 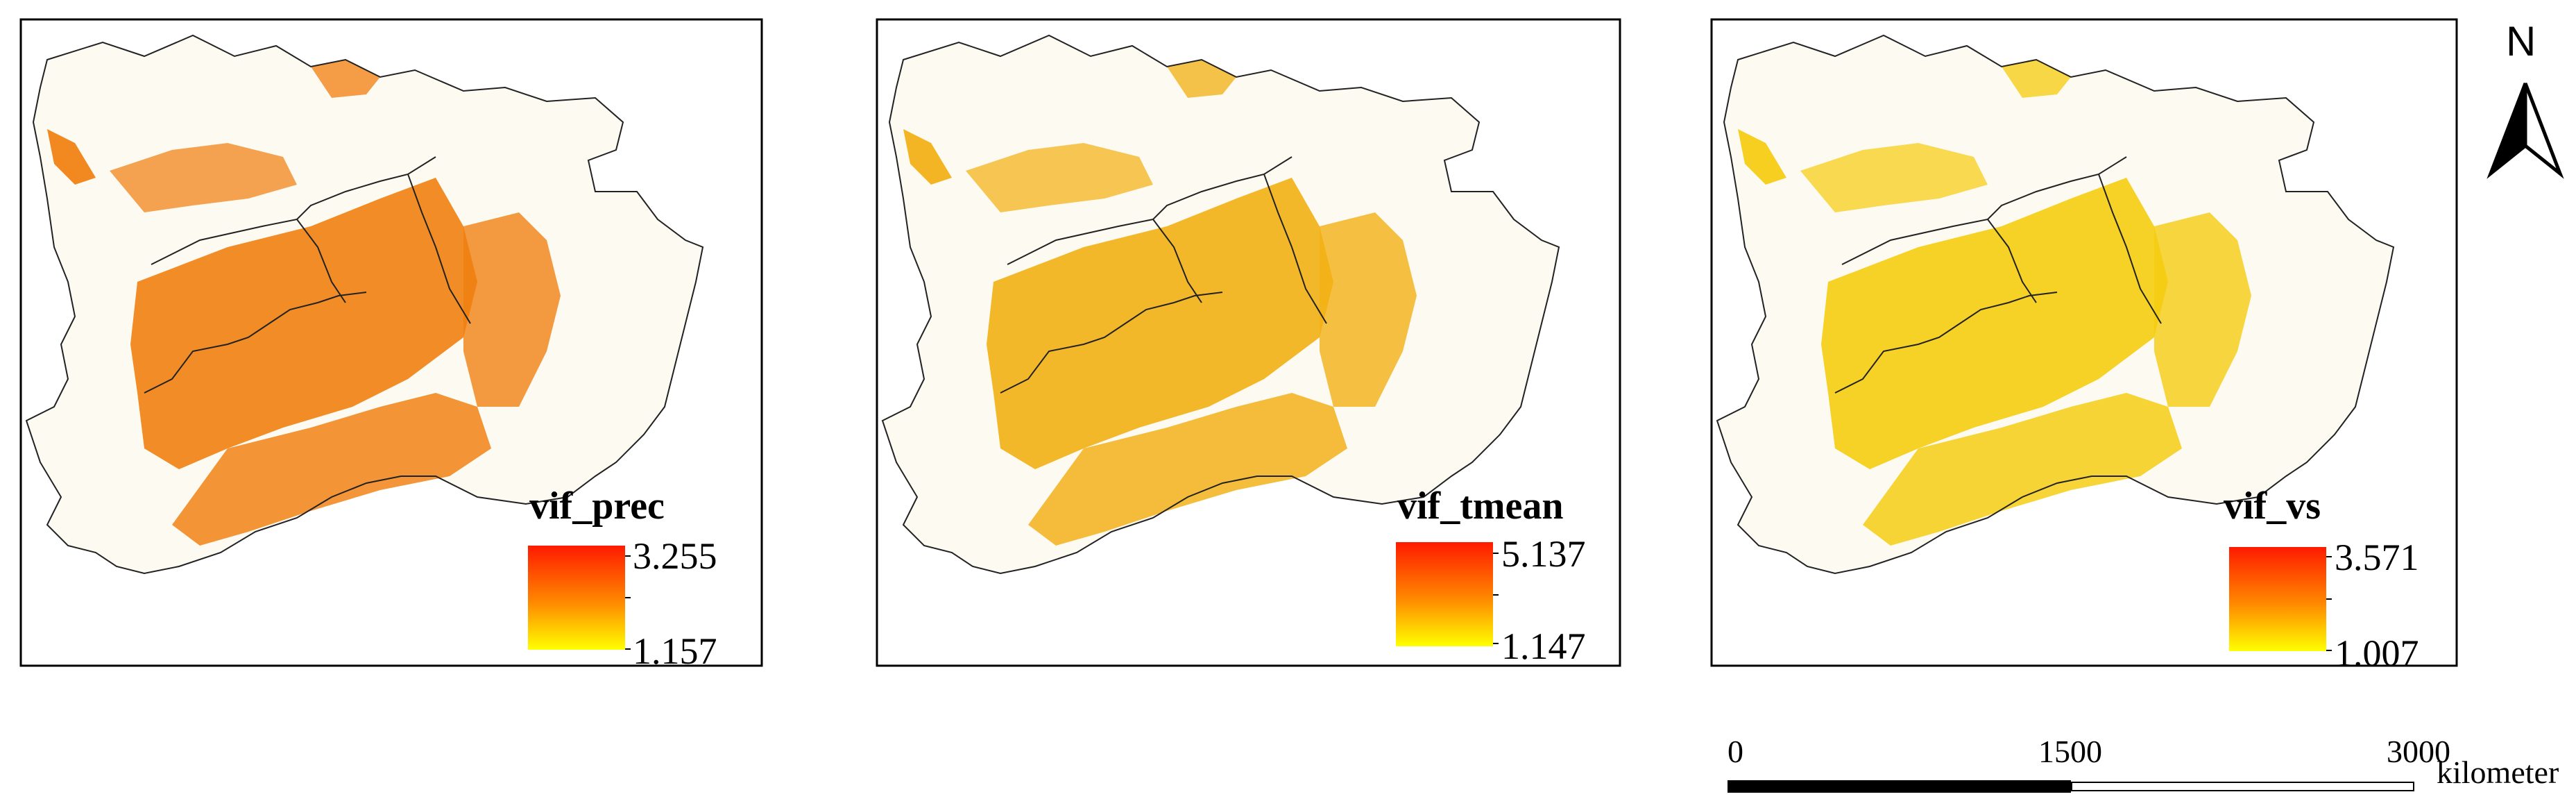 I want to click on scale-unit: kilometer, so click(x=2498, y=772).